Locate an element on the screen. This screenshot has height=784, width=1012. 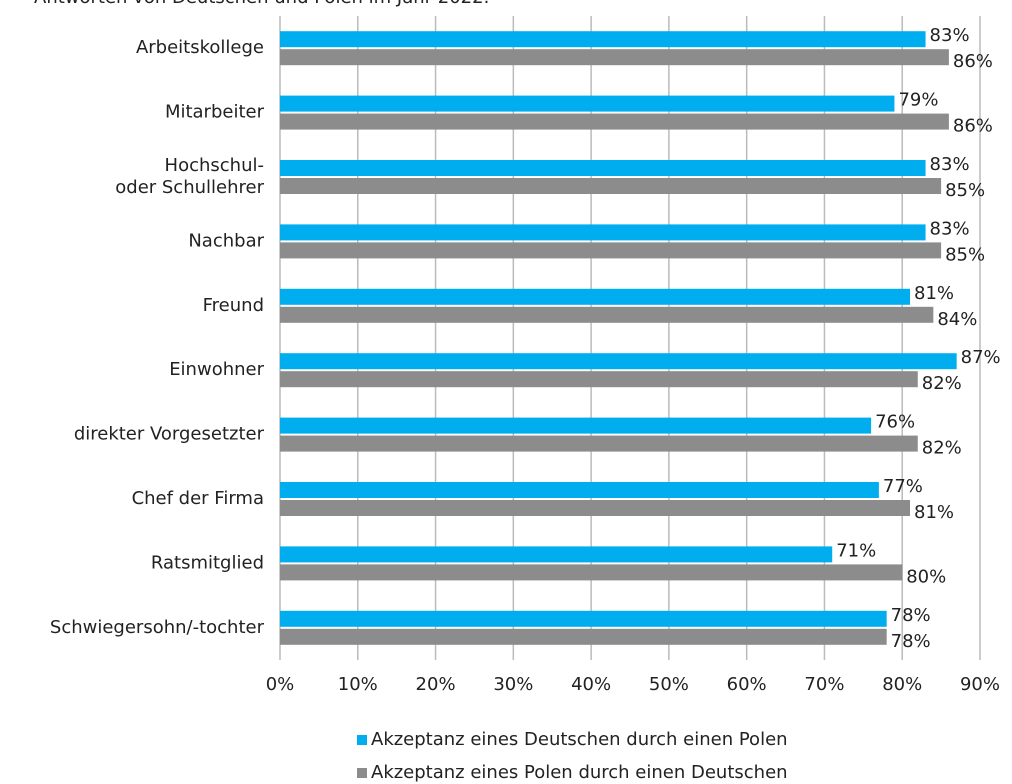
x-tick-label: 40% is located at coordinates (591, 684).